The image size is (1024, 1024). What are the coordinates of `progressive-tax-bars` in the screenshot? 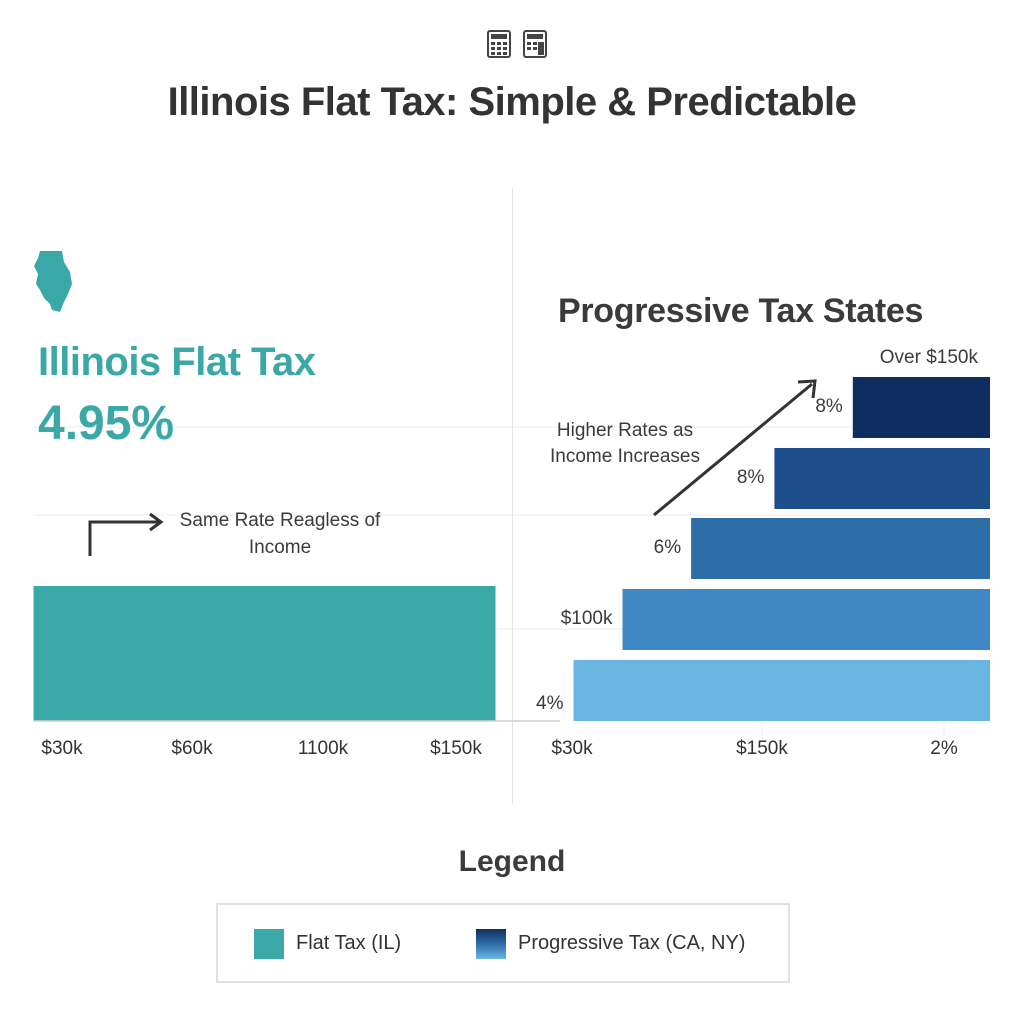 It's located at (781, 549).